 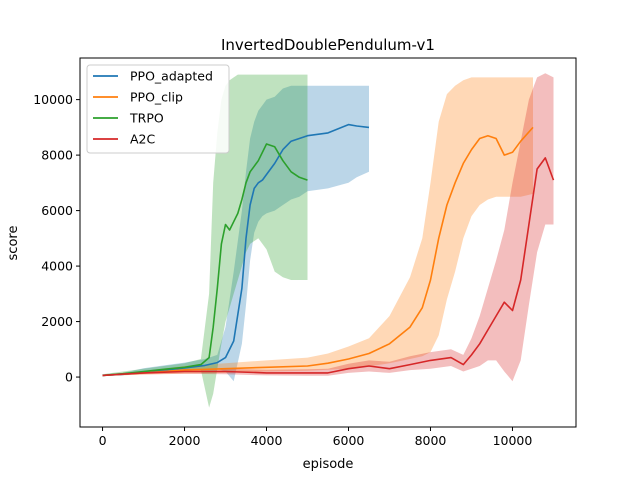 I want to click on legend-box, so click(x=158, y=109).